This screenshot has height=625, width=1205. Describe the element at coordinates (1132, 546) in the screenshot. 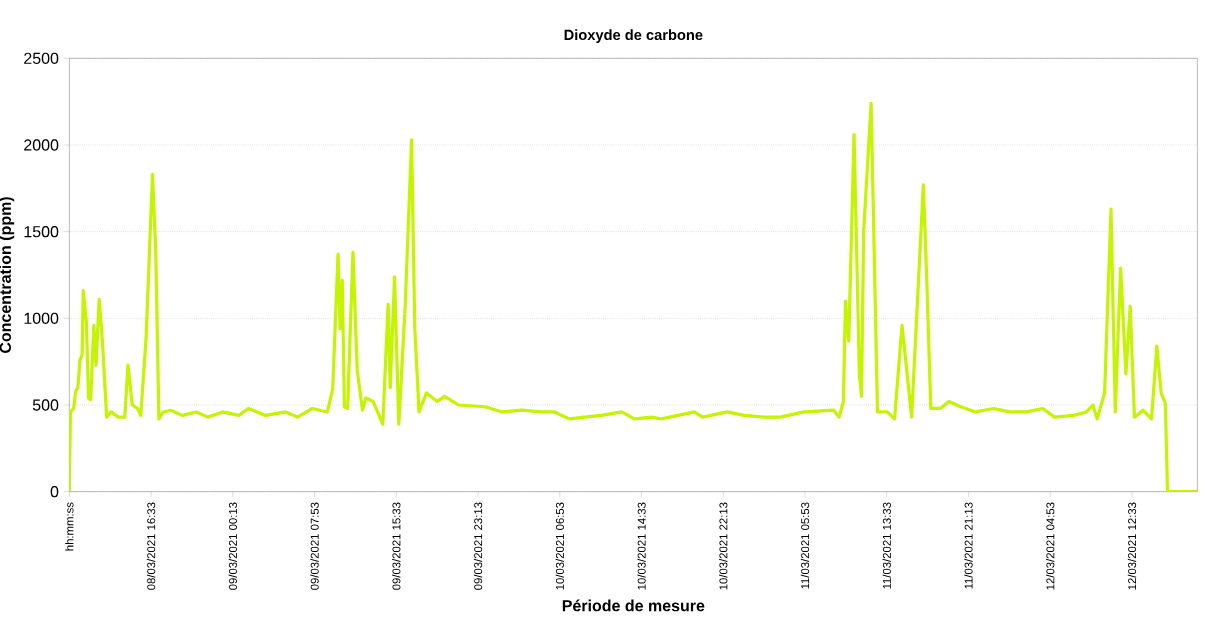

I see `x-tick-label: 12/03/2021 12:33` at that location.